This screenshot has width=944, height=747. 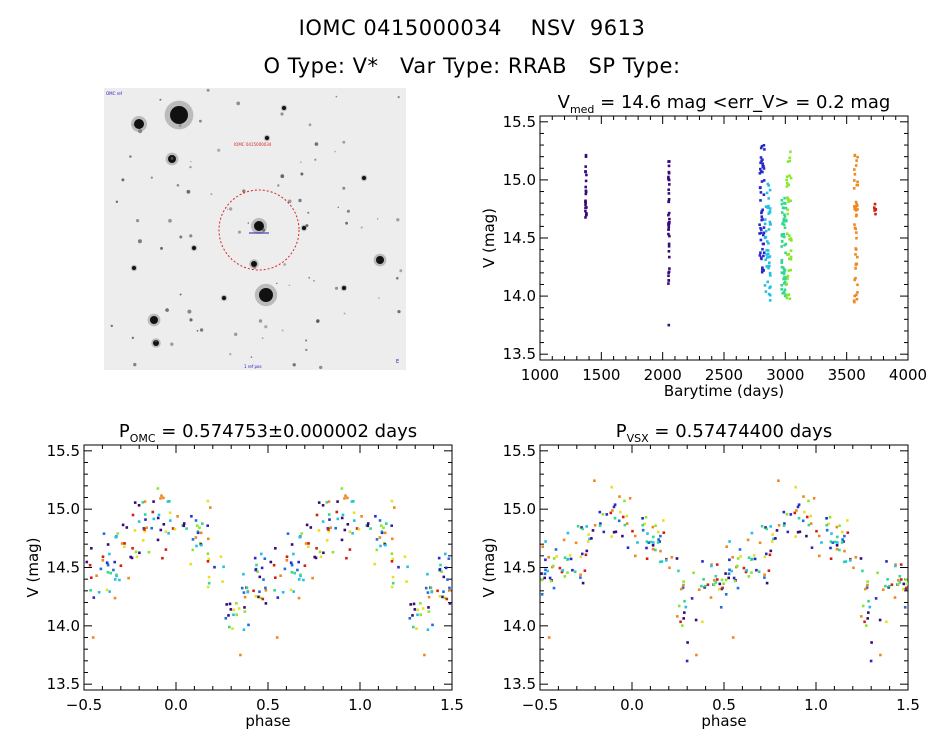 What do you see at coordinates (564, 102) in the screenshot?
I see `chart-title-main: V` at bounding box center [564, 102].